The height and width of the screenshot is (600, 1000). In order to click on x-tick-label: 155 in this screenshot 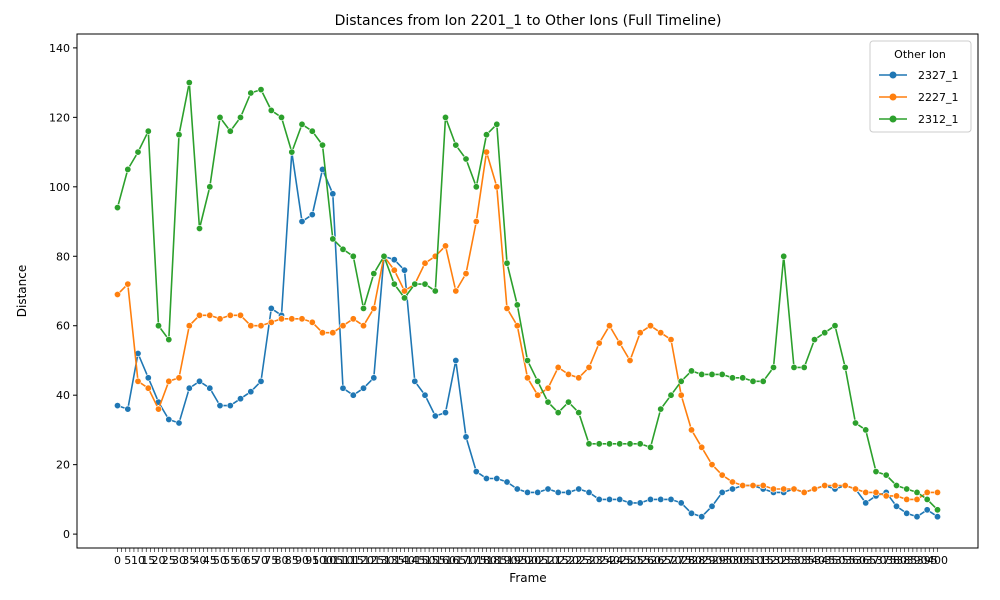, I will do `click(435, 560)`.